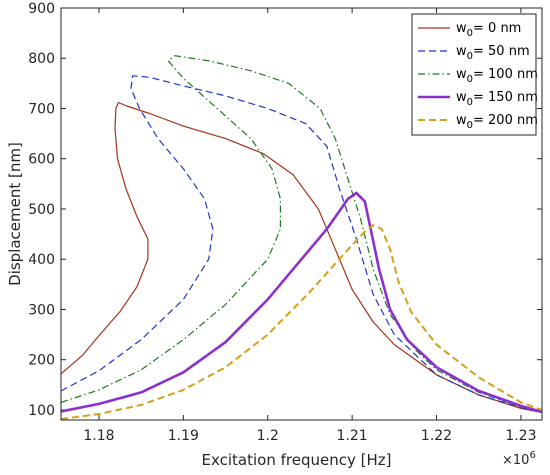 The height and width of the screenshot is (475, 550). Describe the element at coordinates (297, 460) in the screenshot. I see `x-axis-label: Excitation frequency [Hz]` at that location.